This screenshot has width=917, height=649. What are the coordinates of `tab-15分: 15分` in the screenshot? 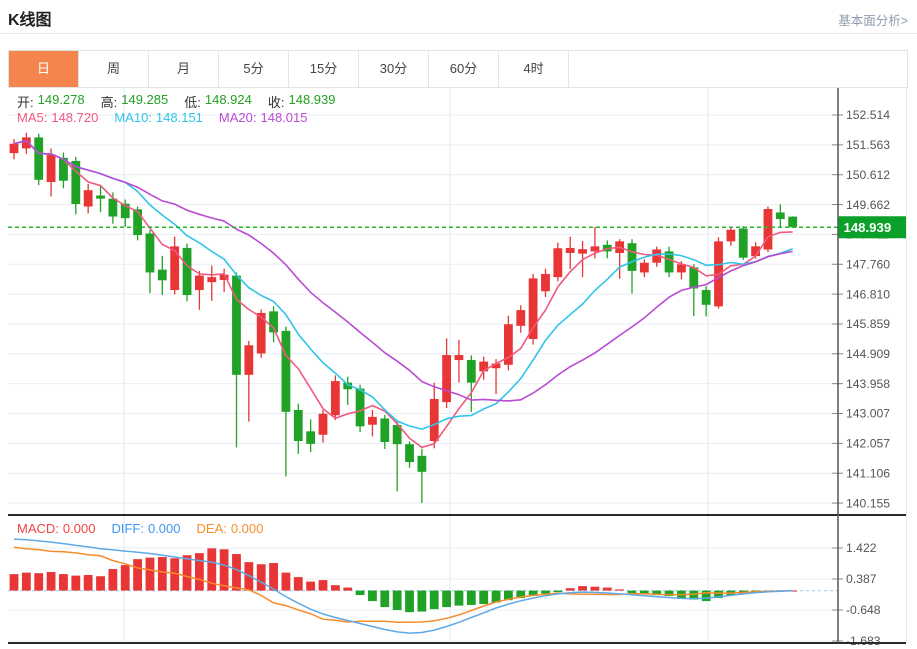 It's located at (324, 69).